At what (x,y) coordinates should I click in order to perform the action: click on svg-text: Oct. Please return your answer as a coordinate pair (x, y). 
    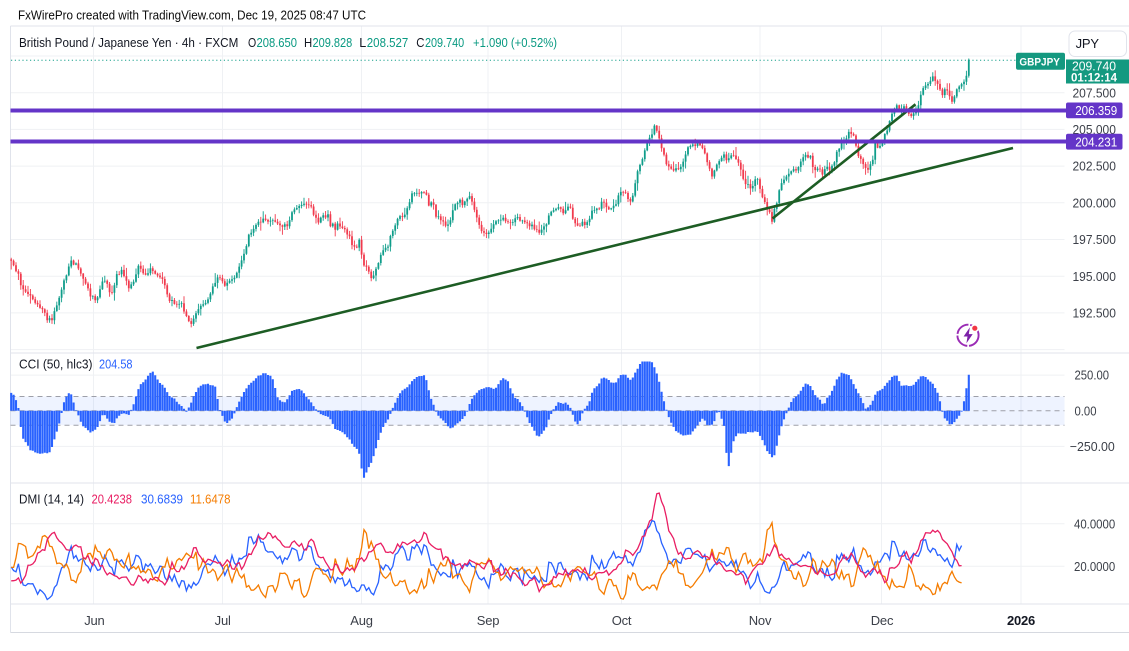
    Looking at the image, I should click on (622, 620).